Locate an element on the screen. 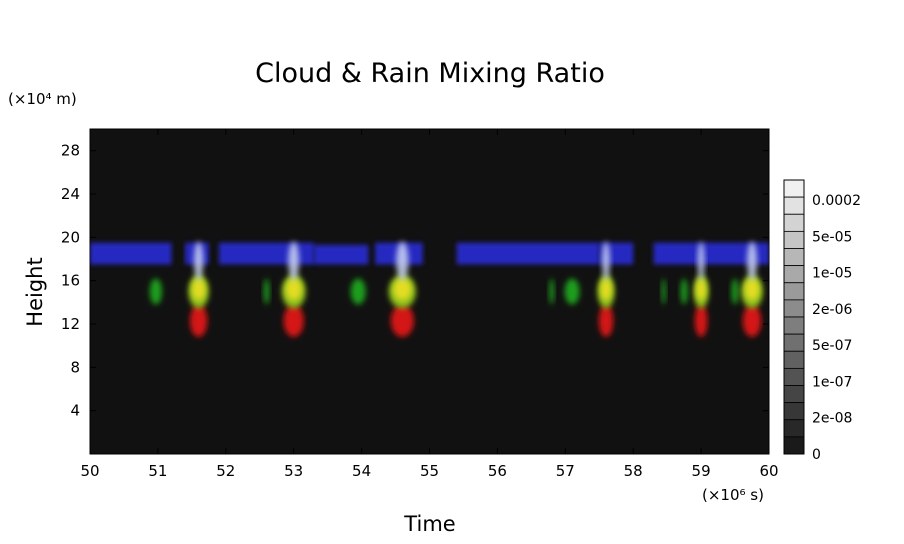 The height and width of the screenshot is (544, 904). colorbar-label-5: 1e-07 is located at coordinates (832, 382).